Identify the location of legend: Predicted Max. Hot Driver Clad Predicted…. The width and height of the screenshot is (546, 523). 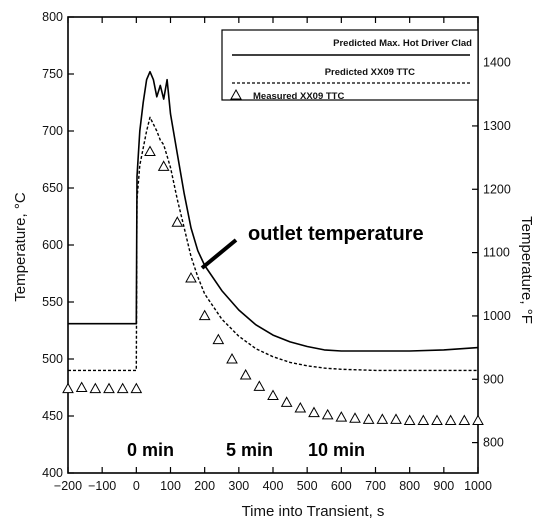
(350, 65).